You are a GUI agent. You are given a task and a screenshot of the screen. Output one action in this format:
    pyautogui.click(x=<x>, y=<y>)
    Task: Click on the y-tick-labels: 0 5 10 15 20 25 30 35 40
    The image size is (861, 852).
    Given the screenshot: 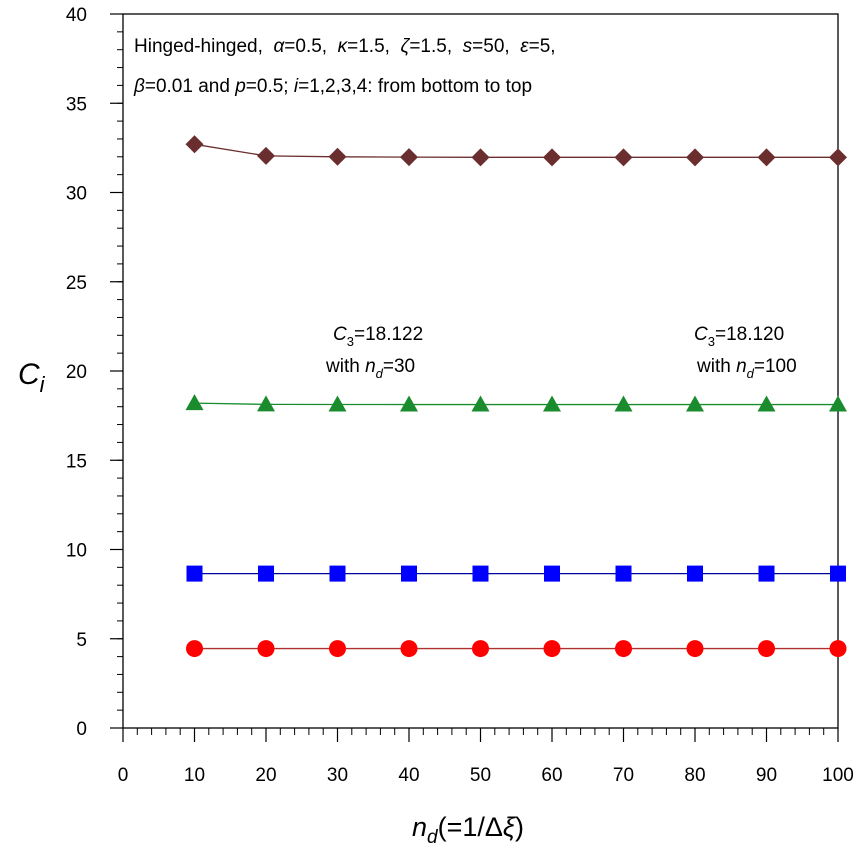 What is the action you would take?
    pyautogui.click(x=76, y=372)
    